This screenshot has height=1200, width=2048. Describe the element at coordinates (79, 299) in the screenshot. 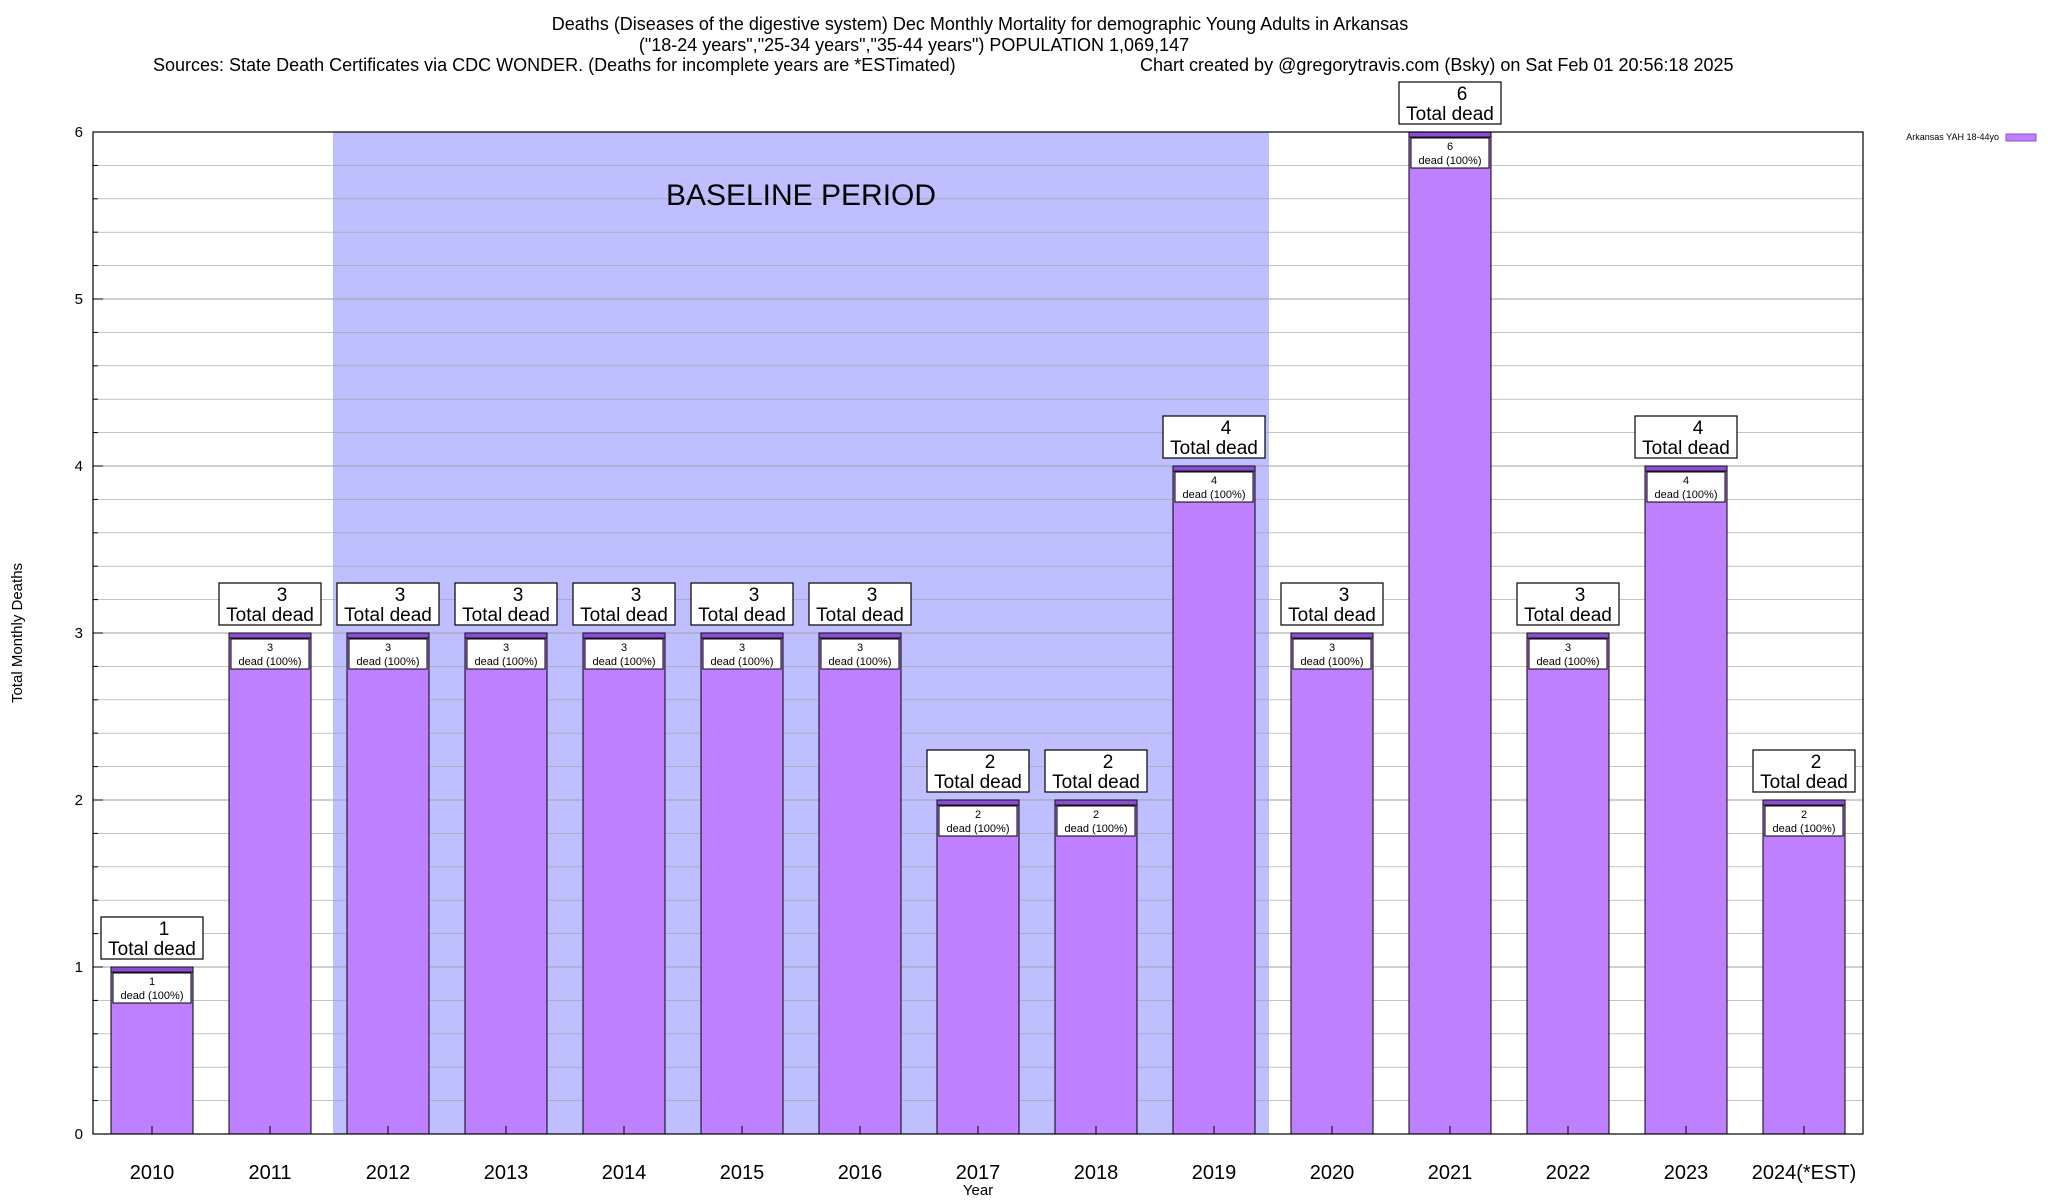

I see `y-tick-label: 5` at that location.